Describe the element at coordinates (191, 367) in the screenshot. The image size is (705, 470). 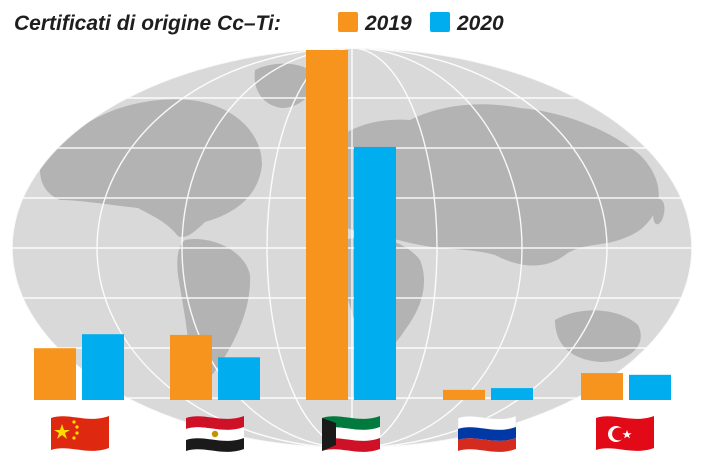
I see `bar-egypt-2019` at that location.